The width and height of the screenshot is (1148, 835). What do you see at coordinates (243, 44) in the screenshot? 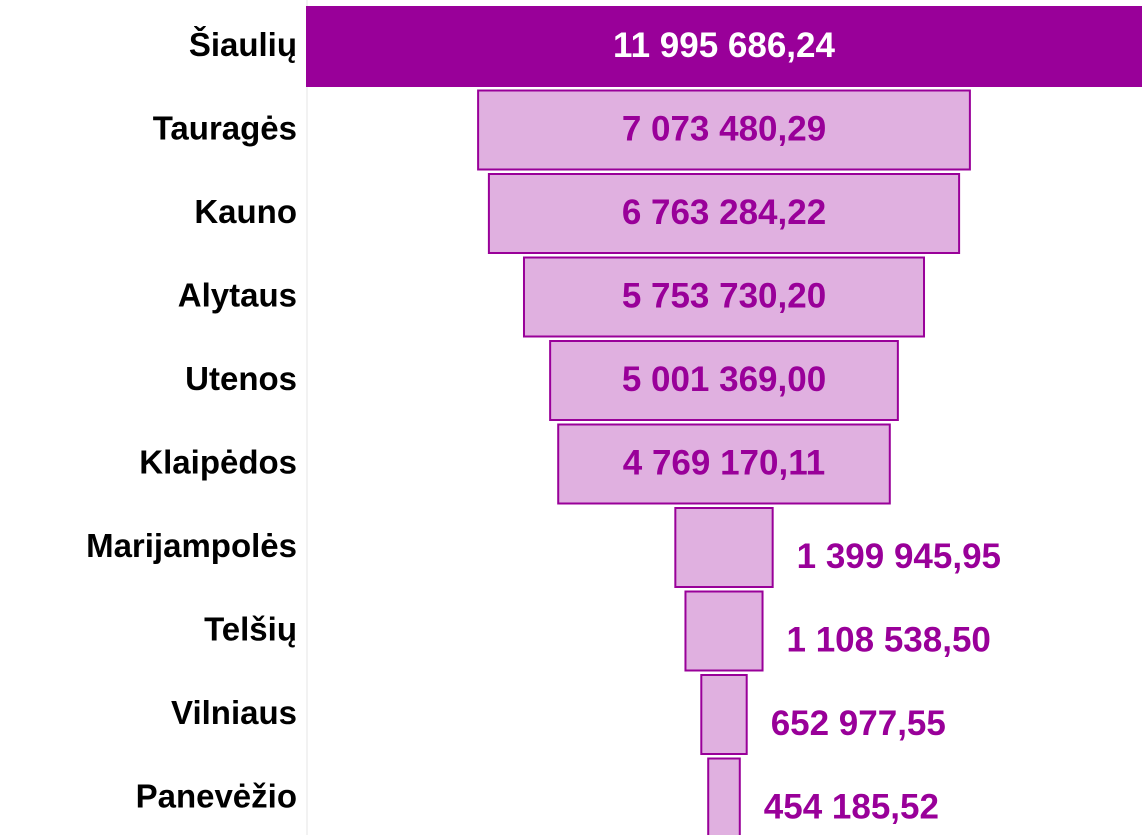
I see `category-label: Šiaulių` at bounding box center [243, 44].